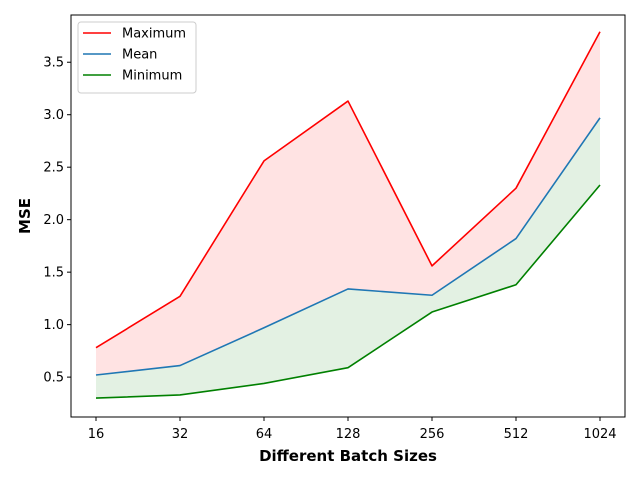 Image resolution: width=640 pixels, height=480 pixels. Describe the element at coordinates (25, 216) in the screenshot. I see `y-axis-label: MSE` at that location.